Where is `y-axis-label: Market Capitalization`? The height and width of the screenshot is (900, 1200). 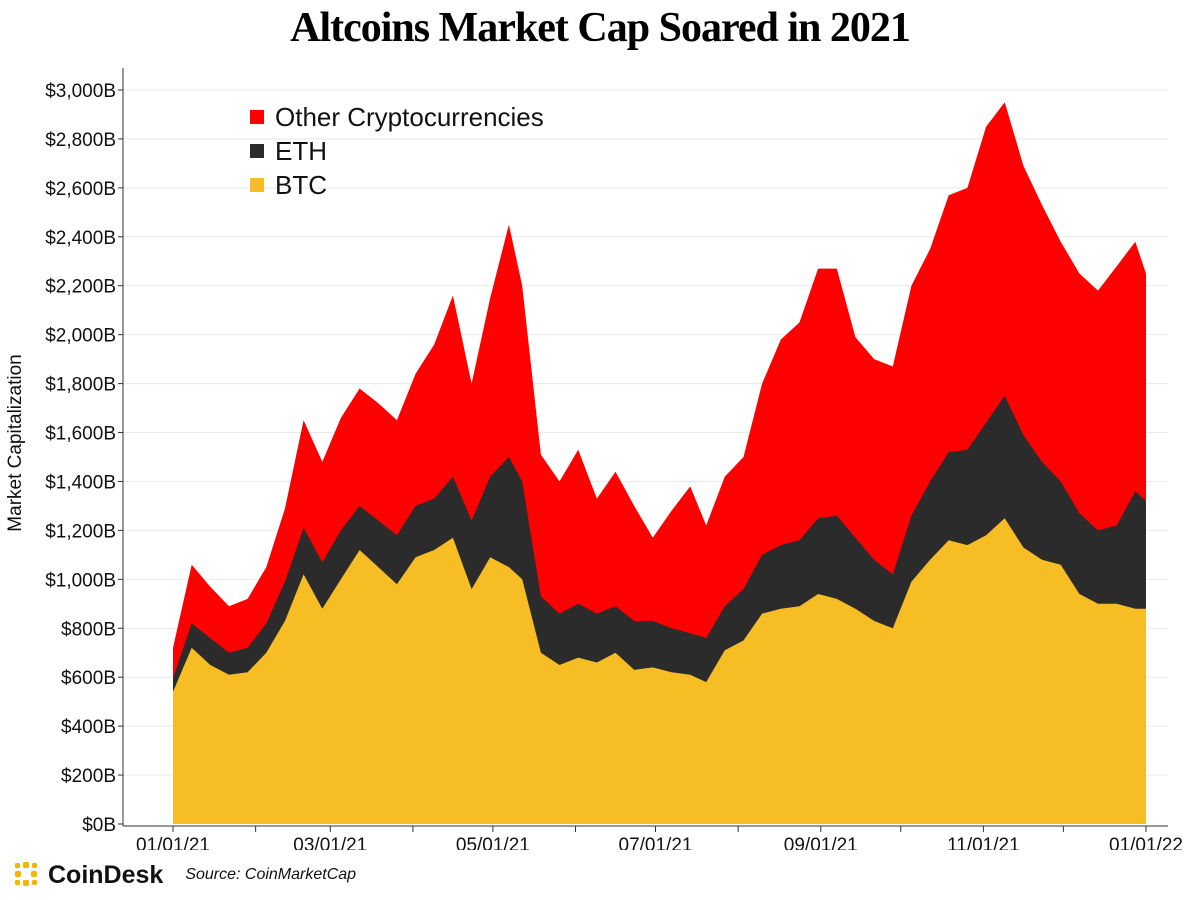 y-axis-label: Market Capitalization is located at coordinates (15, 442).